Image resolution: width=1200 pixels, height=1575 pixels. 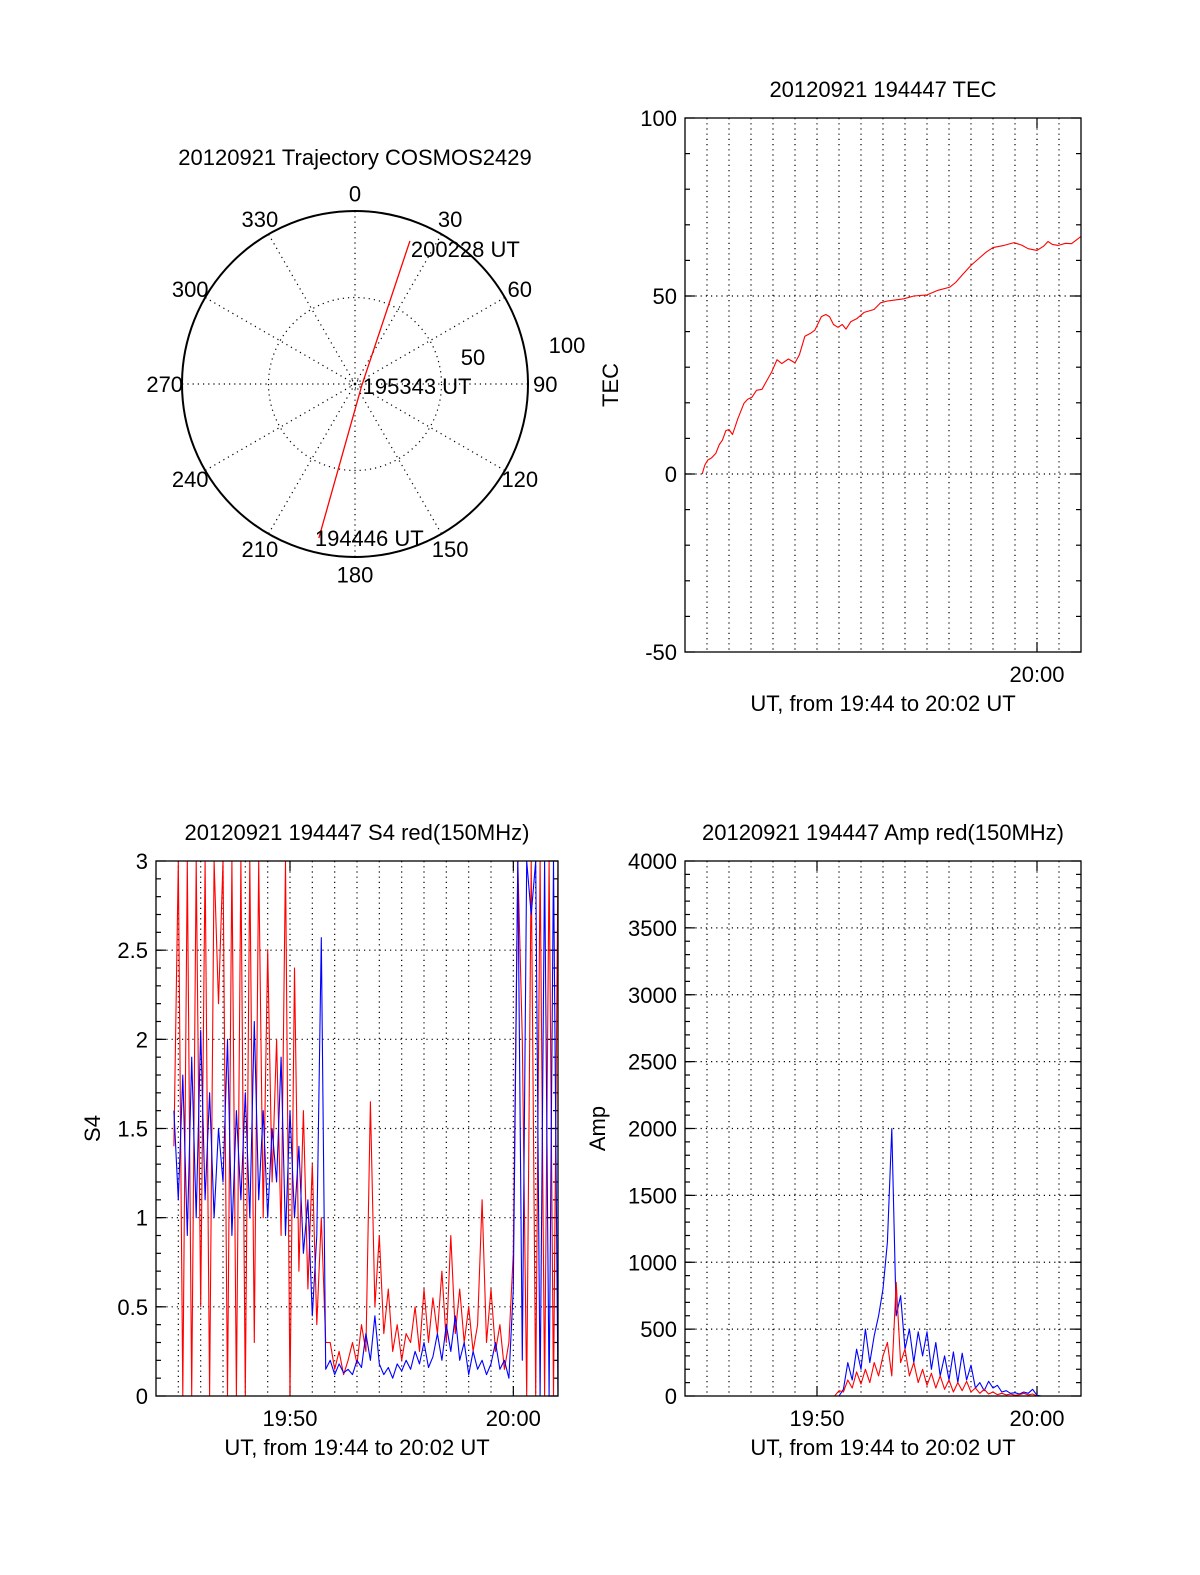 I want to click on polar-radial-label: 100, so click(x=567, y=345).